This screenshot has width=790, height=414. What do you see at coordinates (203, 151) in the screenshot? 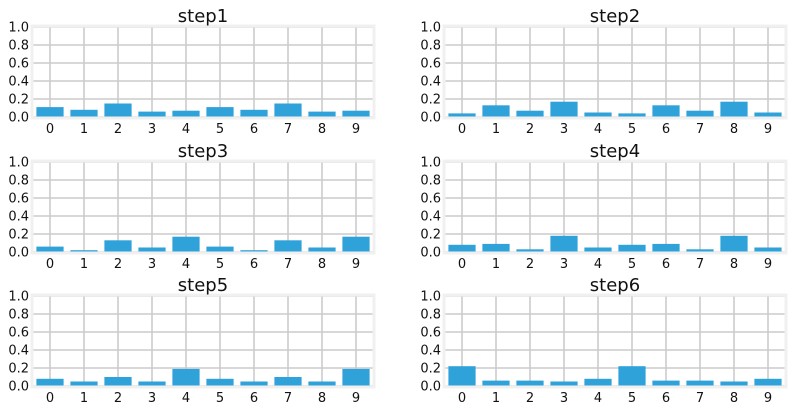
I see `subplot-title: step3` at bounding box center [203, 151].